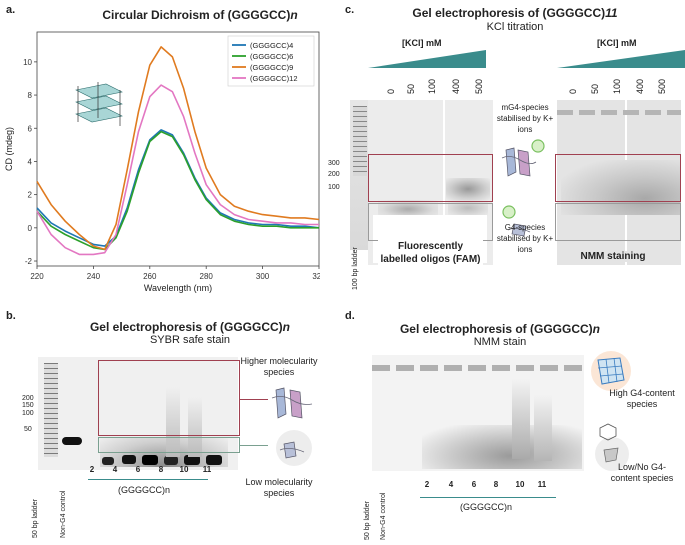 The height and width of the screenshot is (545, 685). I want to click on cd-ytick-label-4: 6, so click(30, 128).